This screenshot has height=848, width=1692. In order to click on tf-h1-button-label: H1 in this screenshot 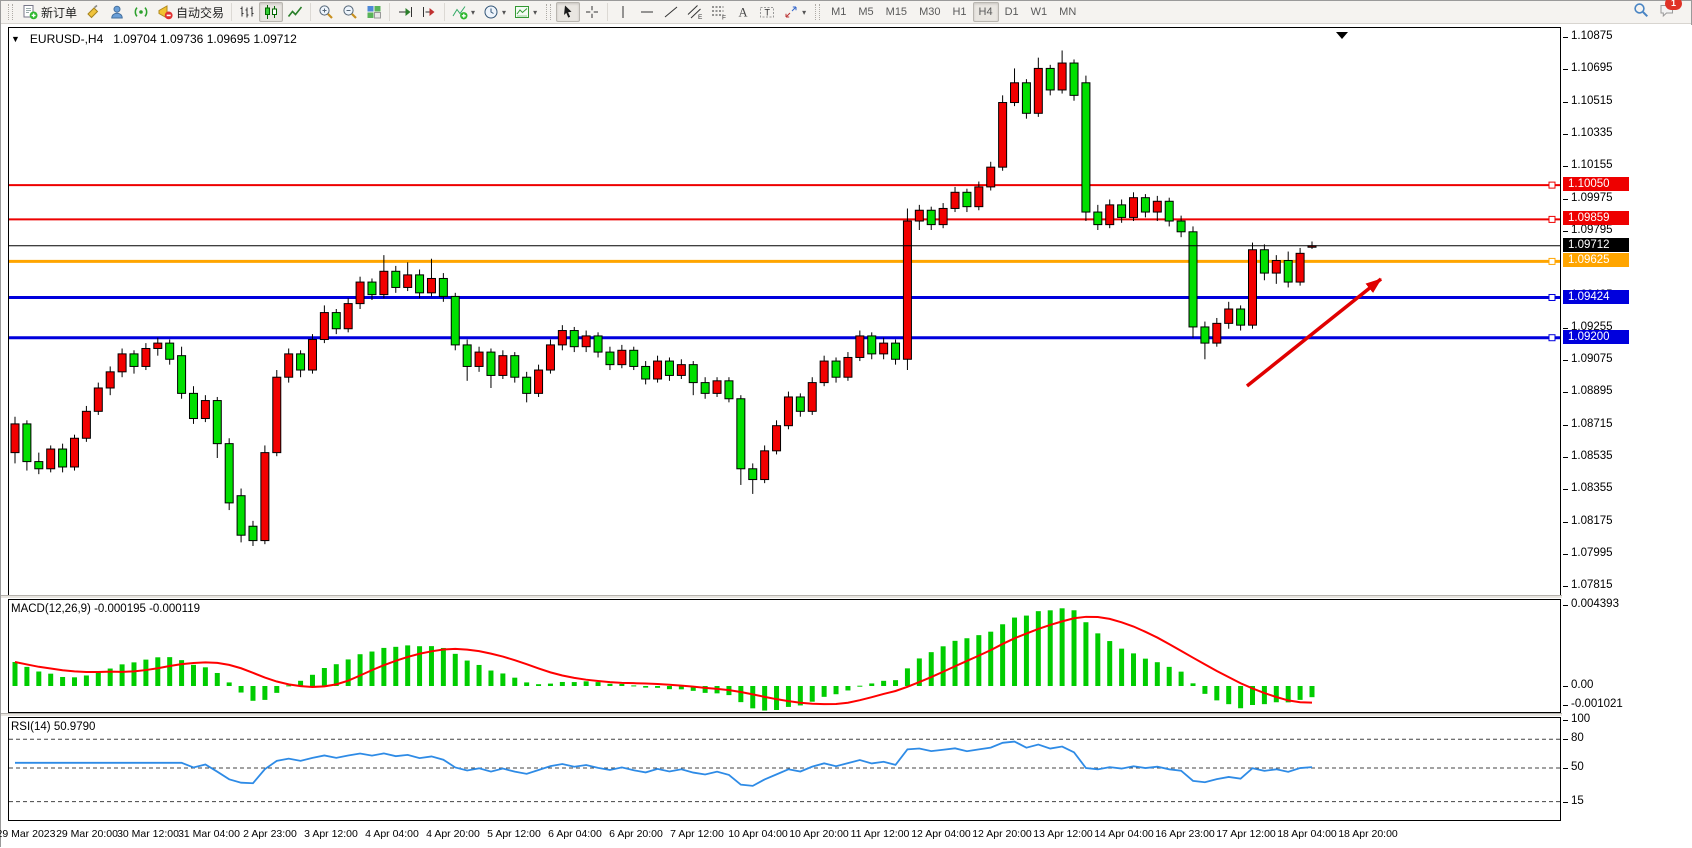, I will do `click(959, 12)`.